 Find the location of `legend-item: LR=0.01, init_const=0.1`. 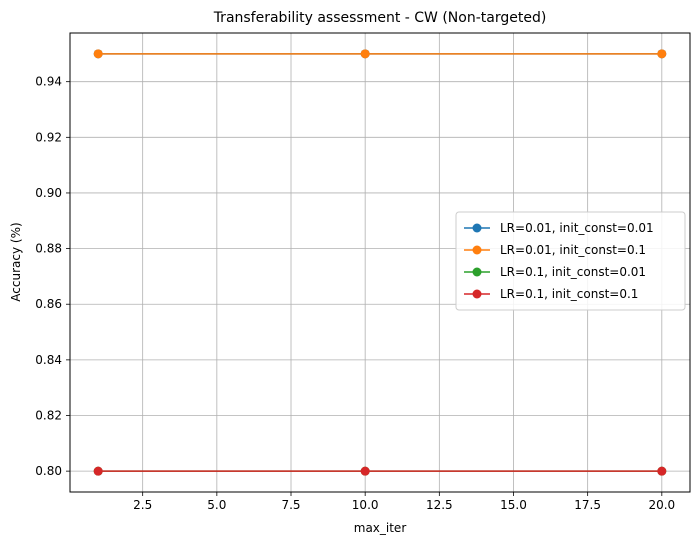

legend-item: LR=0.01, init_const=0.1 is located at coordinates (555, 250).